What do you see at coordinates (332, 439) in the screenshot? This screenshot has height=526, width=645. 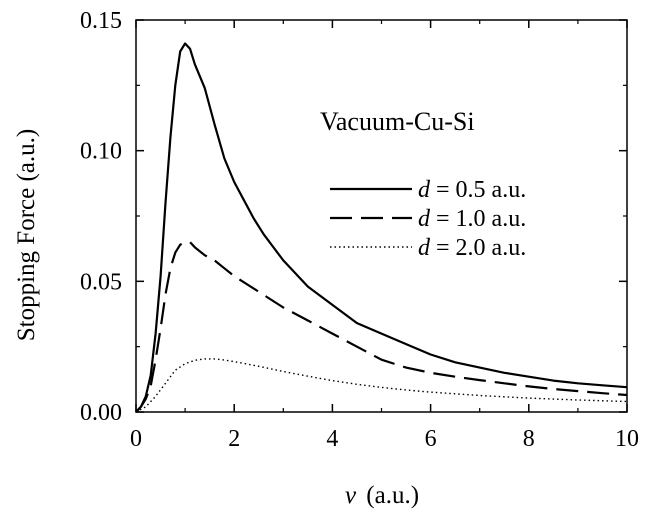 I see `x-tick-label: 4` at bounding box center [332, 439].